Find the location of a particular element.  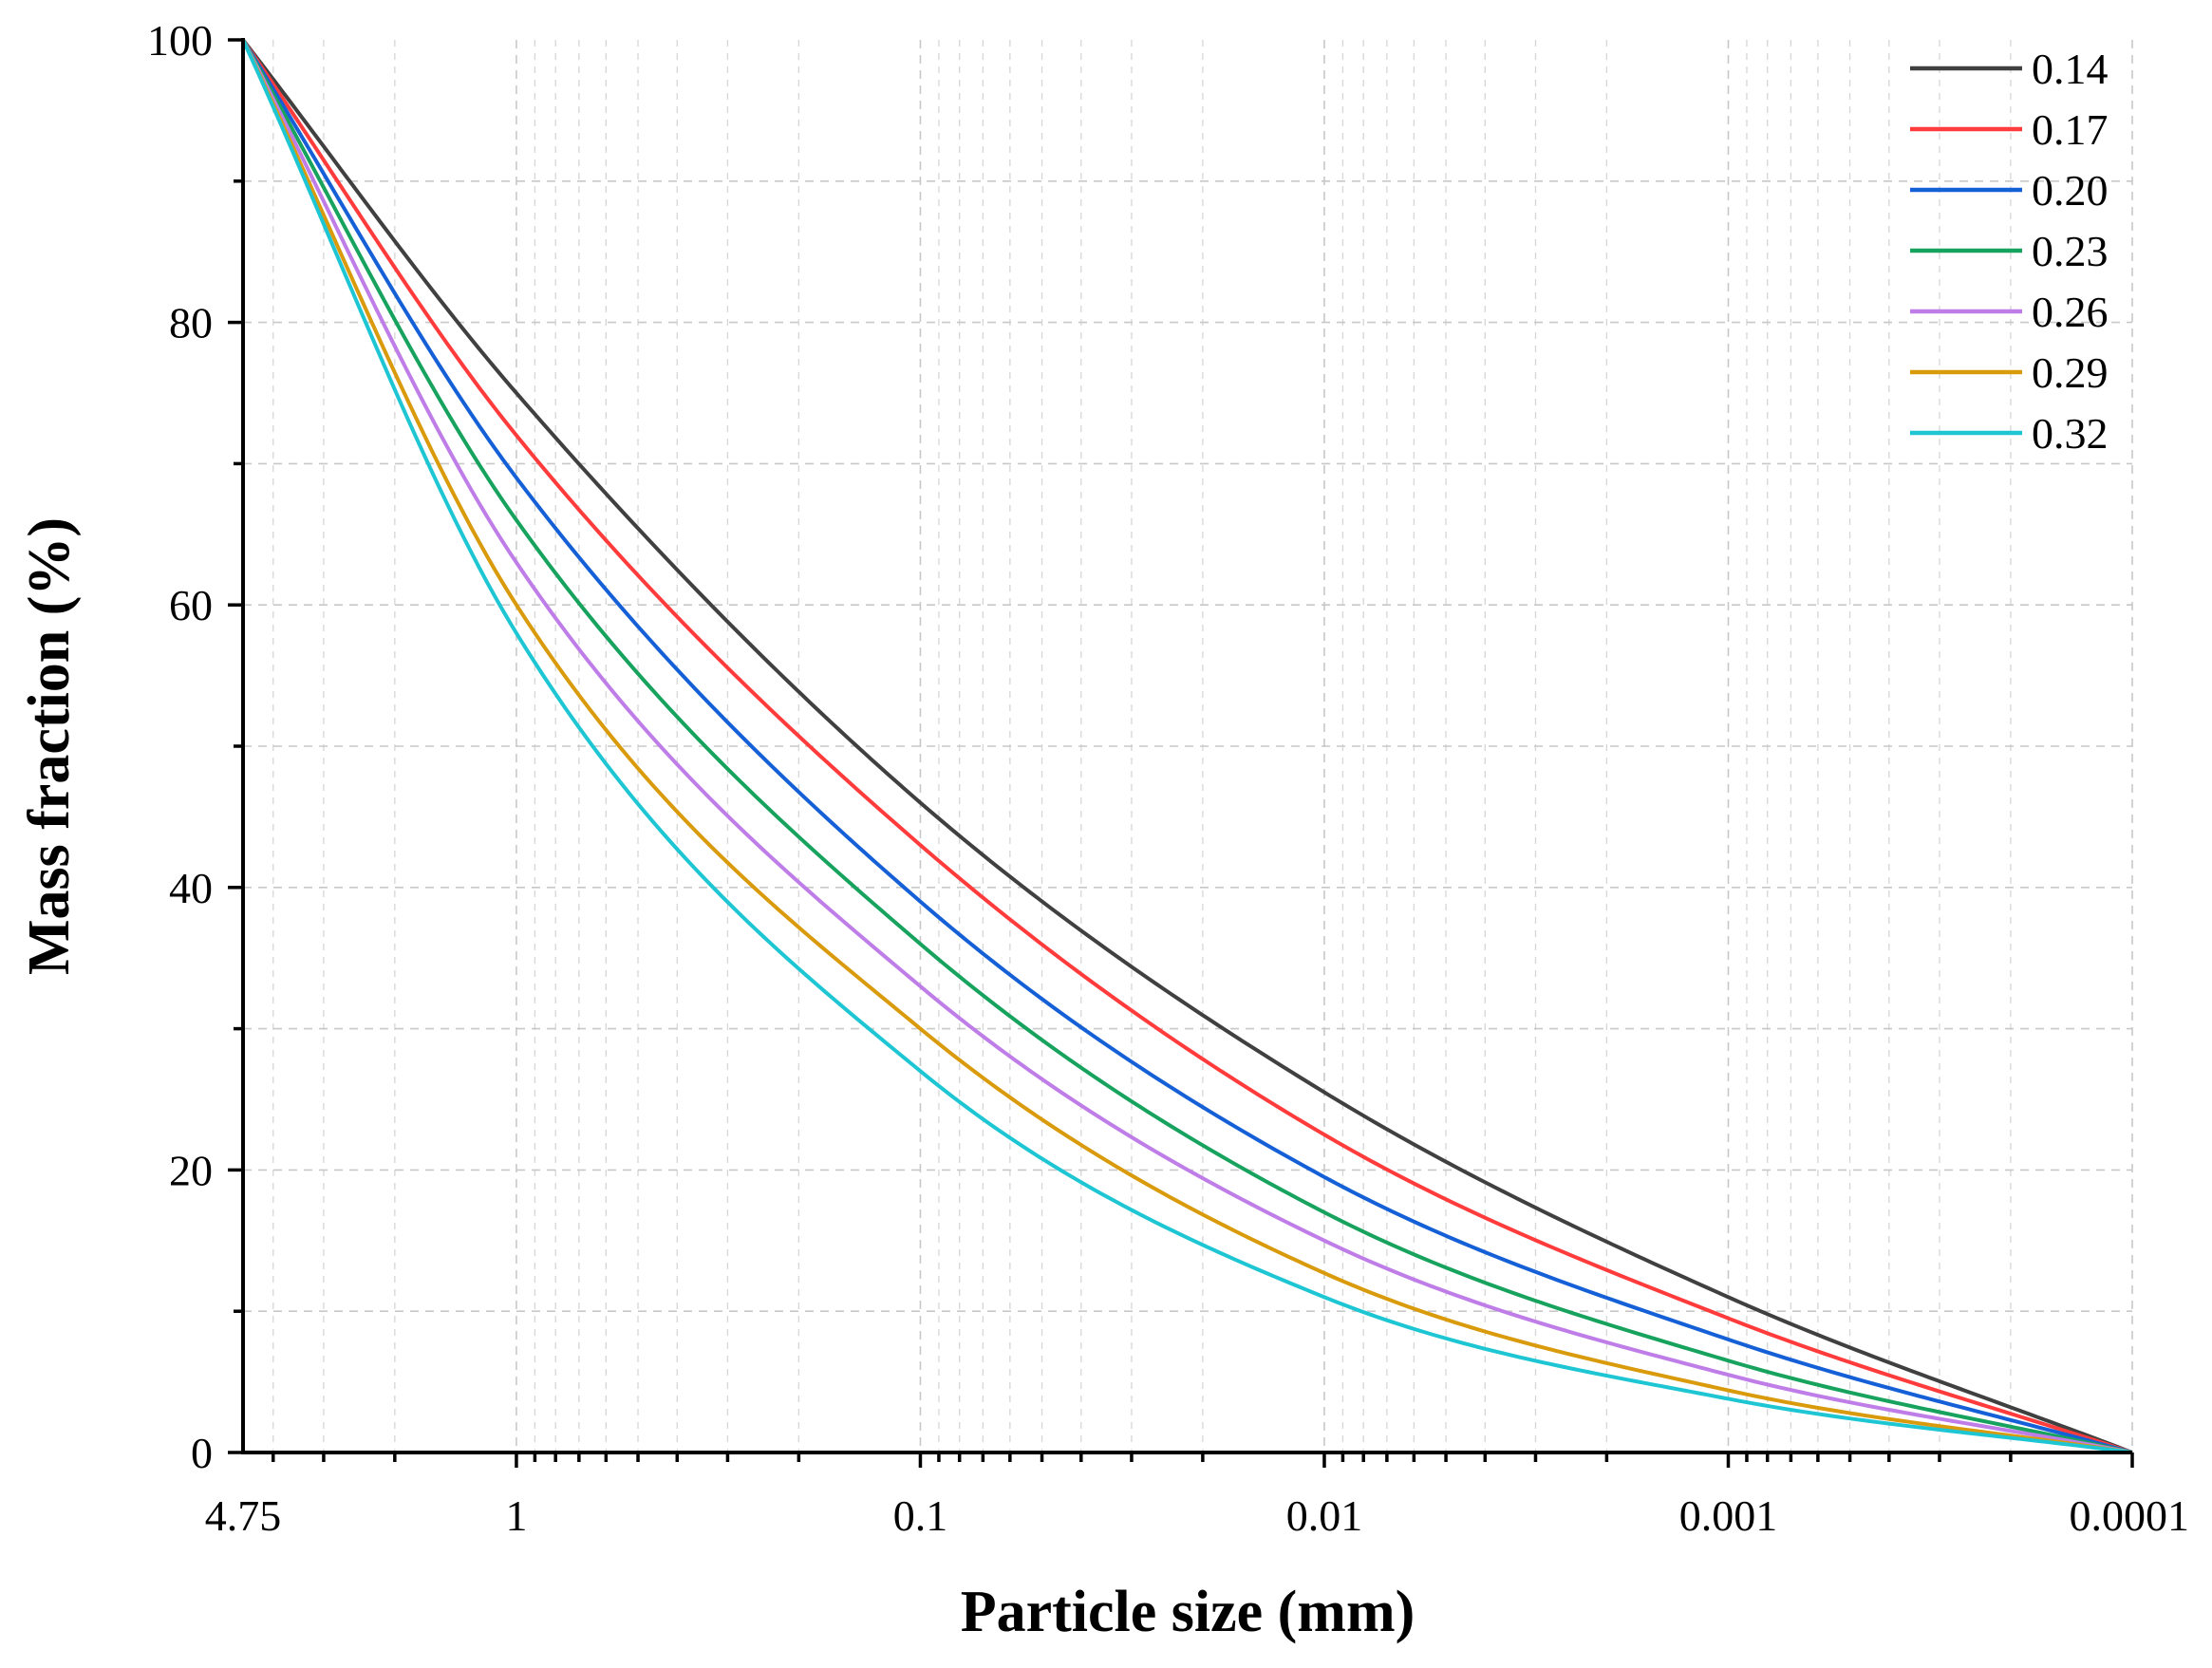

y-tick-label: 40 is located at coordinates (191, 888).